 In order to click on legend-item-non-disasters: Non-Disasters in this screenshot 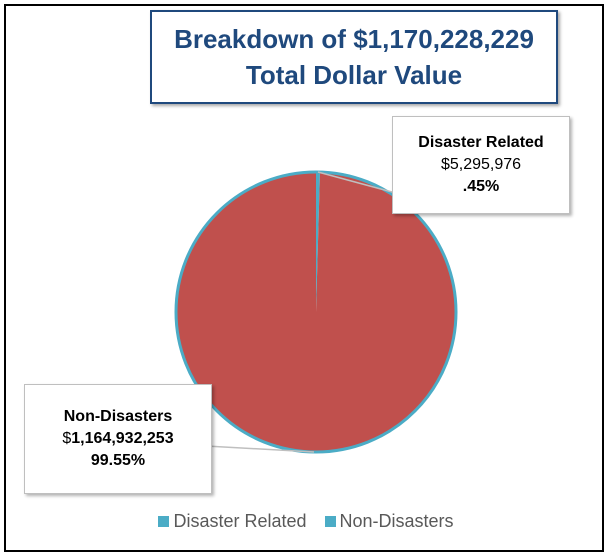, I will do `click(389, 521)`.